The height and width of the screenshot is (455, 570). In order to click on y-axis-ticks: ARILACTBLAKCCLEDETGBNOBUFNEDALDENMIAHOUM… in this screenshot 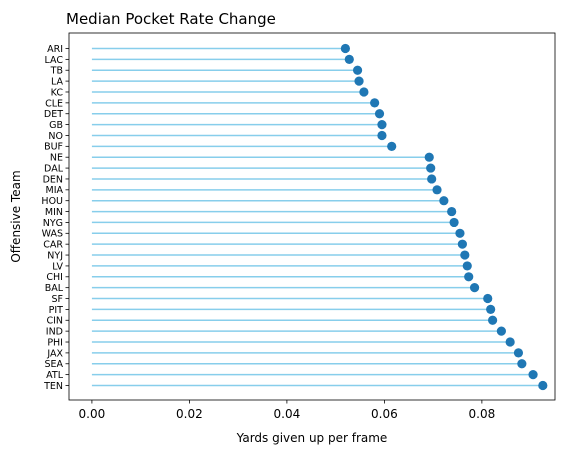, I will do `click(55, 218)`.